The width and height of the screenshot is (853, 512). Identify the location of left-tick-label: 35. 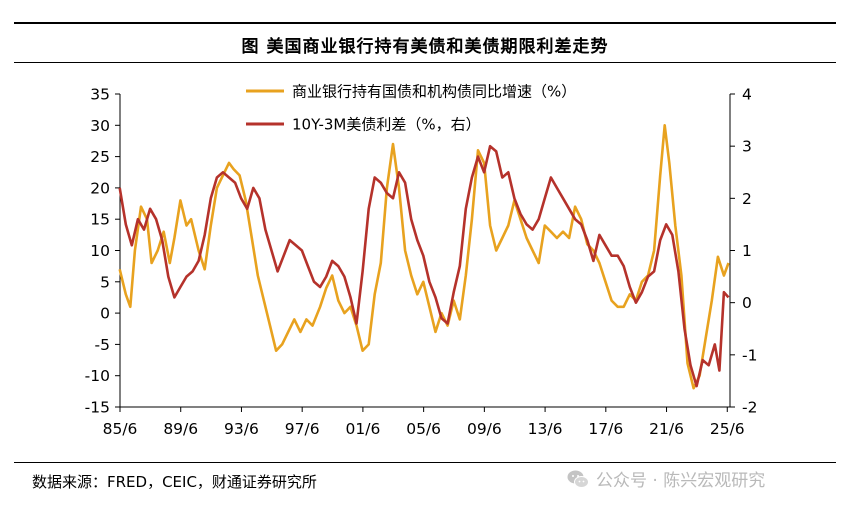
(100, 95).